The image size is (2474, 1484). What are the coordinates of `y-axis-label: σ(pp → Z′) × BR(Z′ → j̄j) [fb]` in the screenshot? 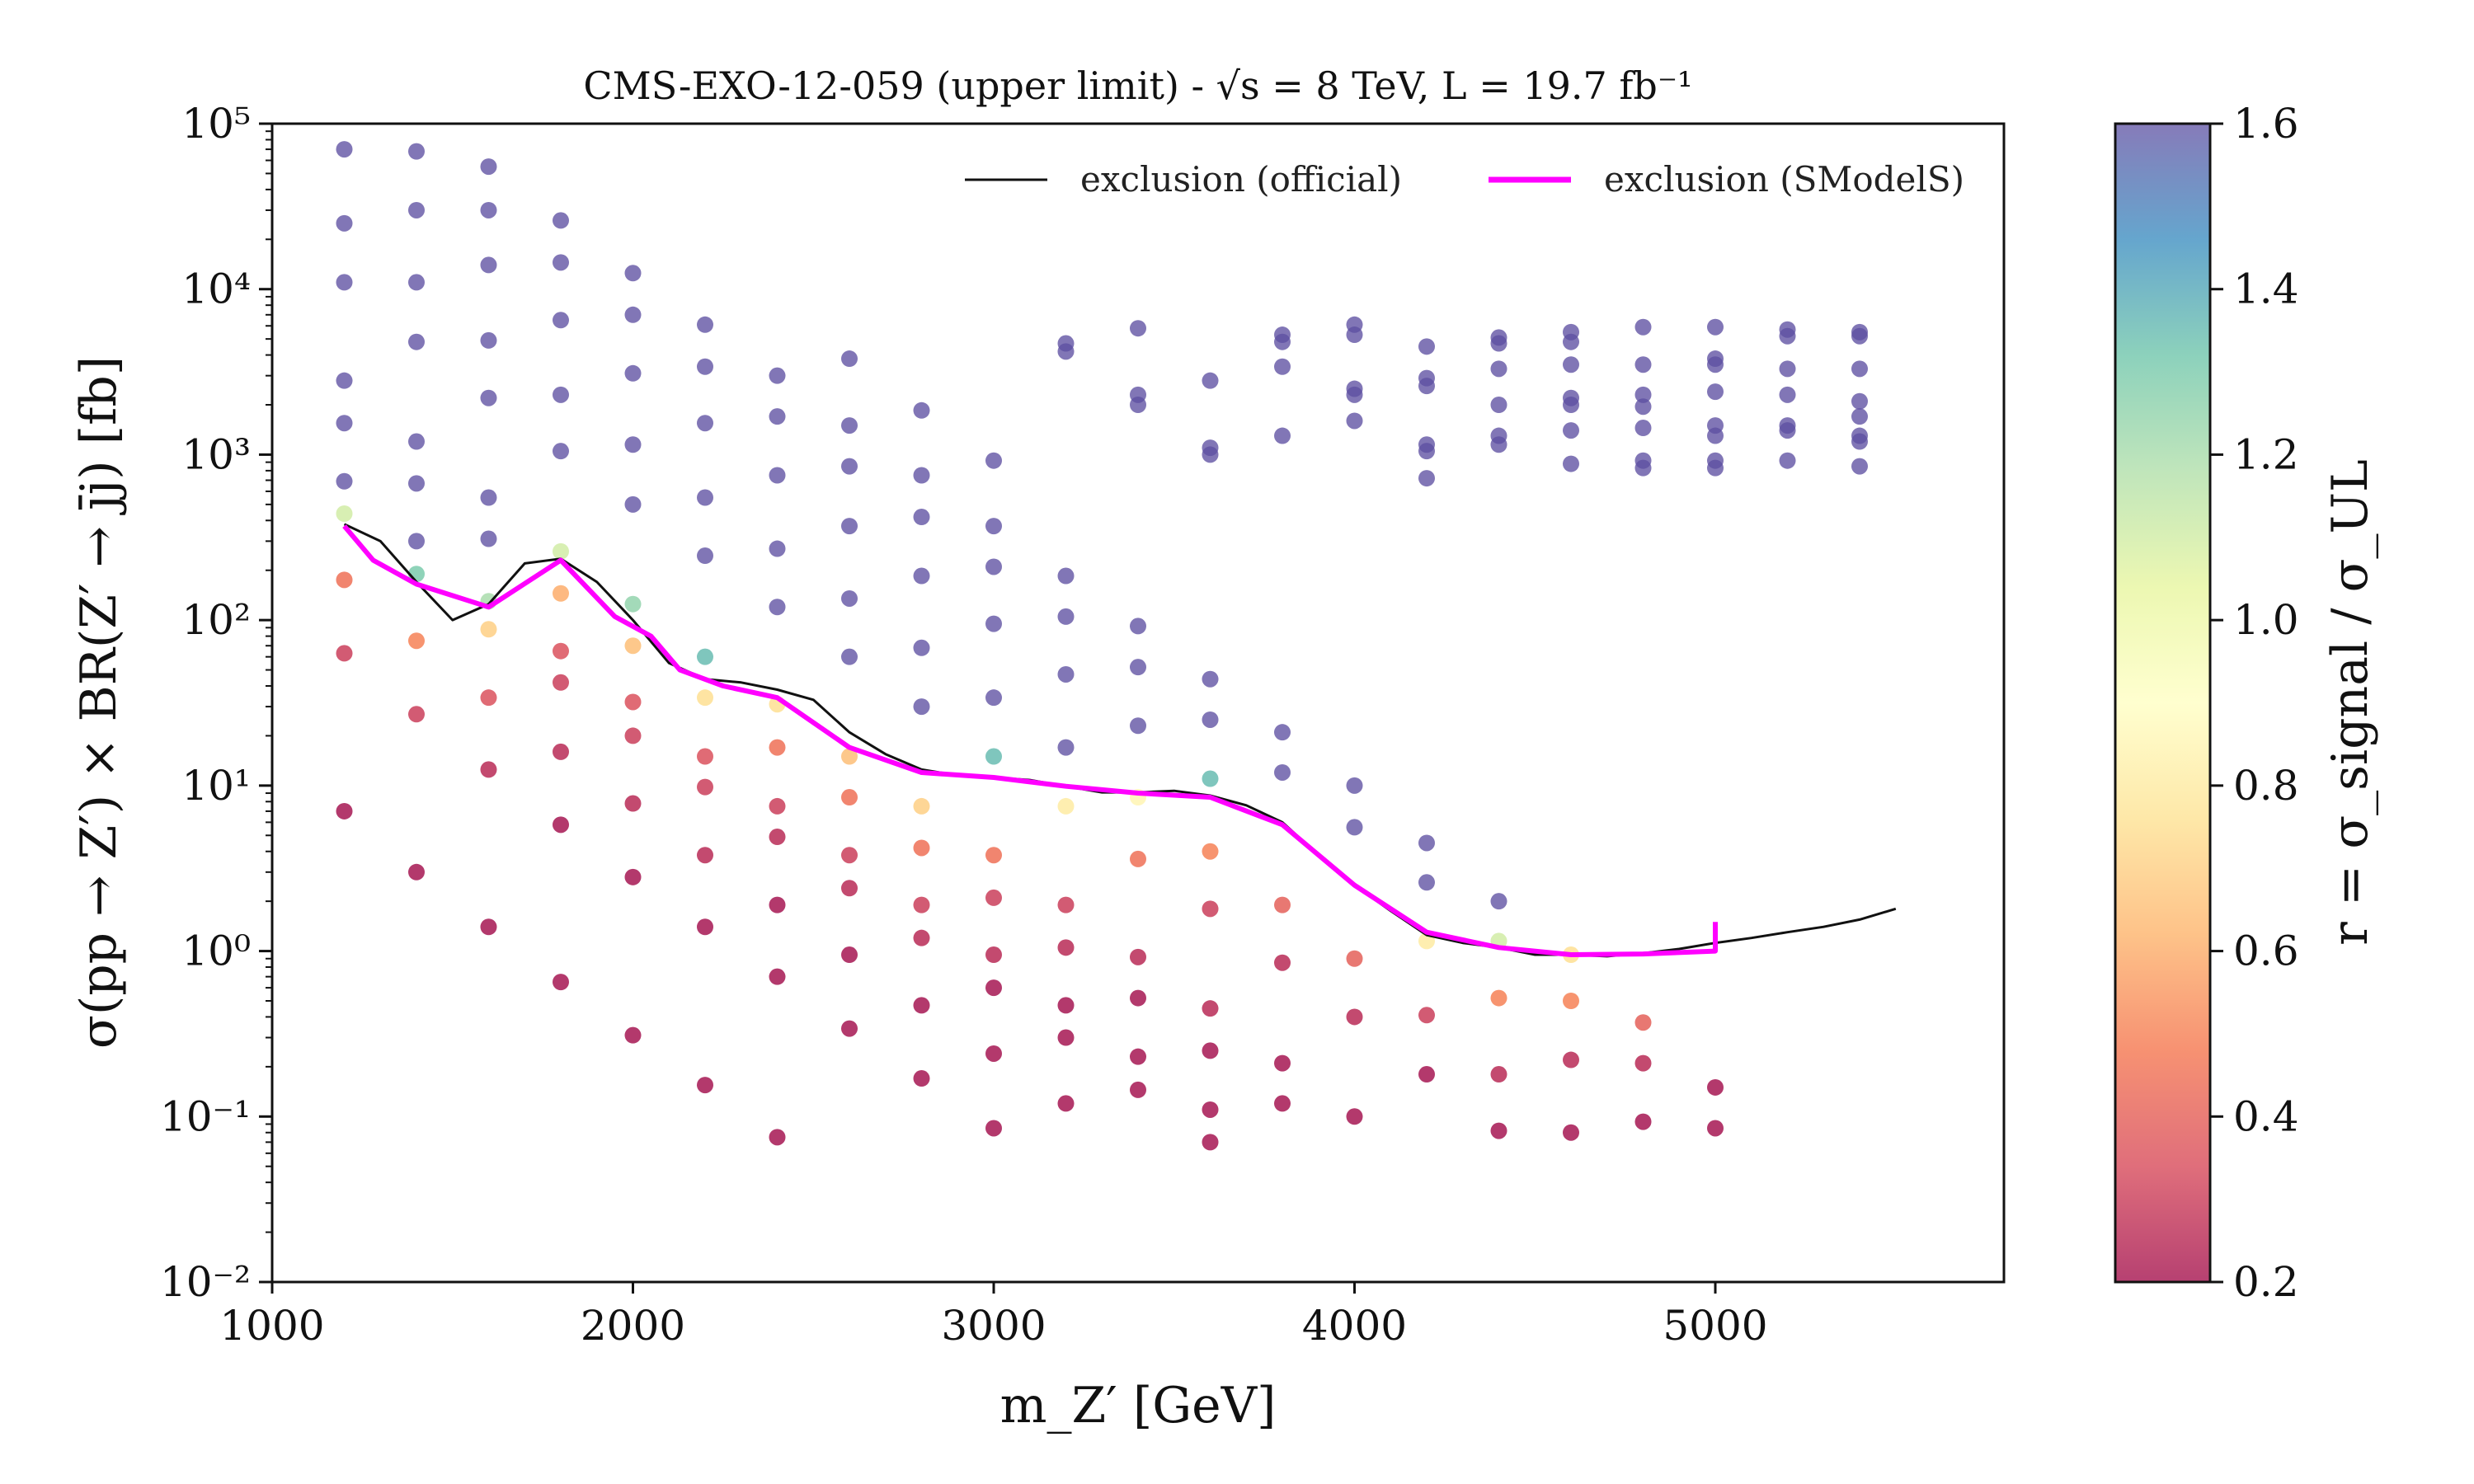 It's located at (99, 702).